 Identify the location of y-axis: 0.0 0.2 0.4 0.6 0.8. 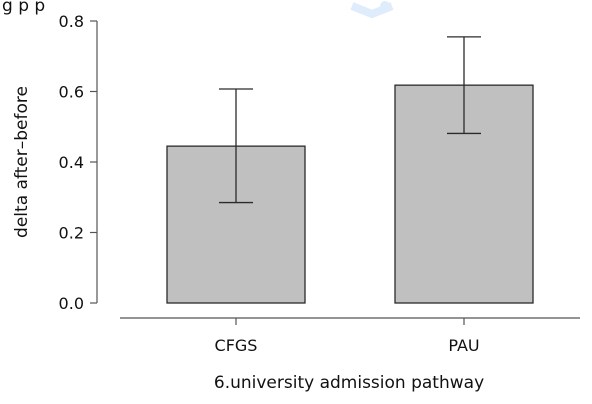
(78, 162).